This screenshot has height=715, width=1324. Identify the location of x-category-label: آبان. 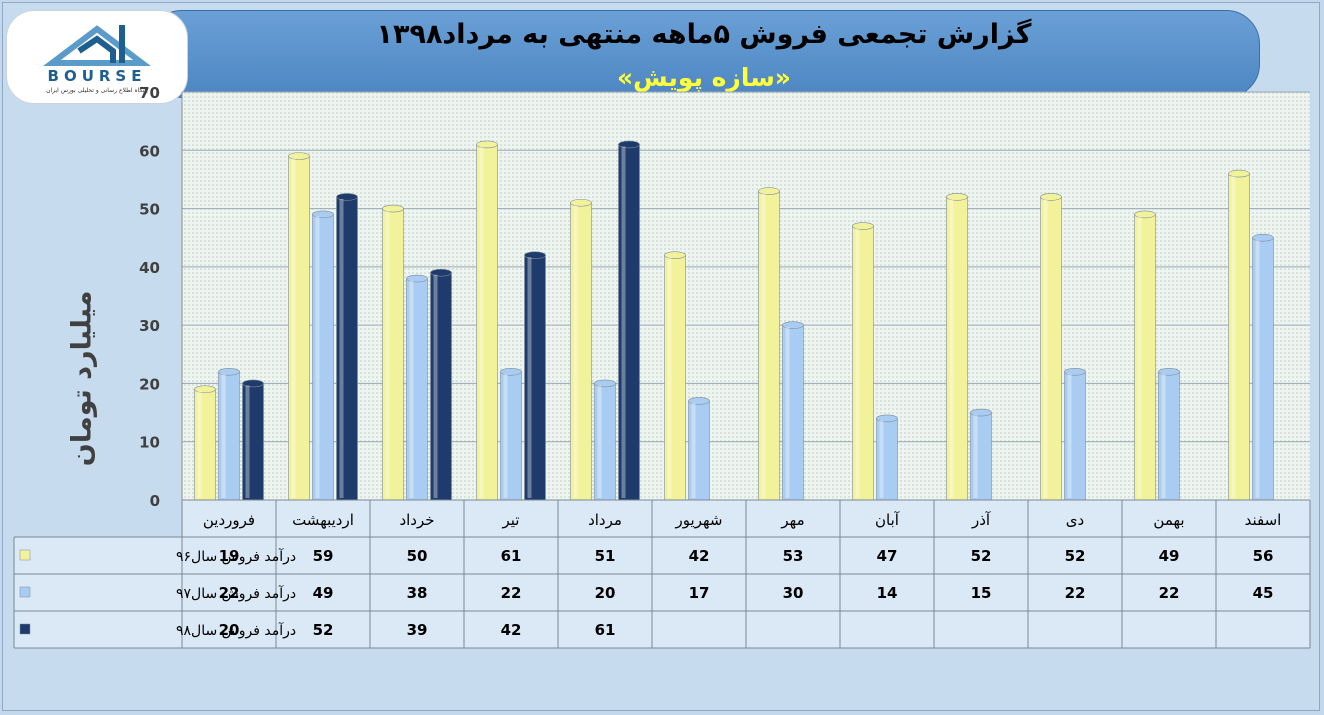
(887, 520).